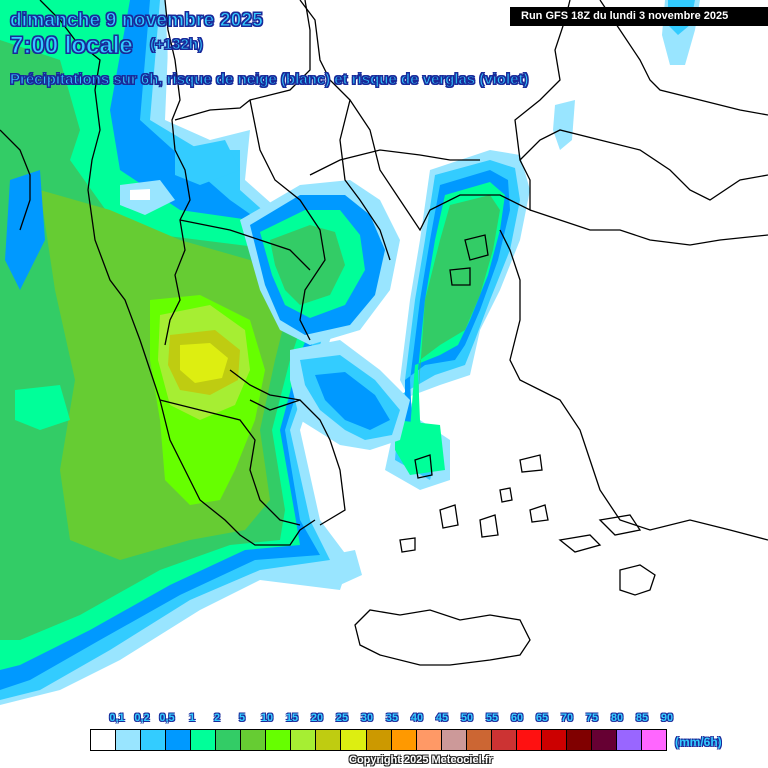  What do you see at coordinates (177, 45) in the screenshot?
I see `forecast-offset: (+132h)` at bounding box center [177, 45].